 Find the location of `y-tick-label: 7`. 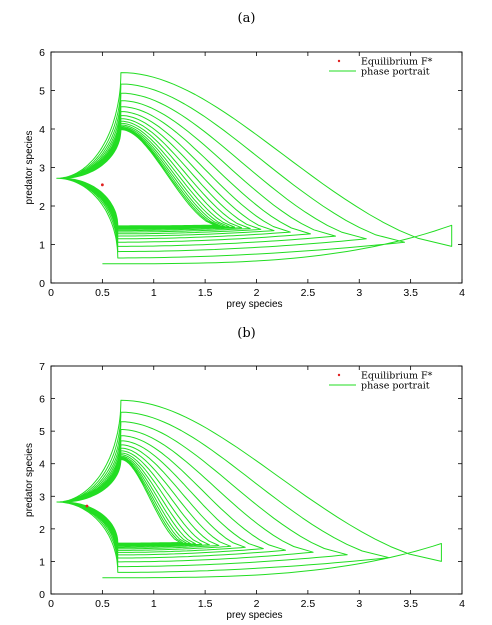

y-tick-label: 7 is located at coordinates (42, 367).